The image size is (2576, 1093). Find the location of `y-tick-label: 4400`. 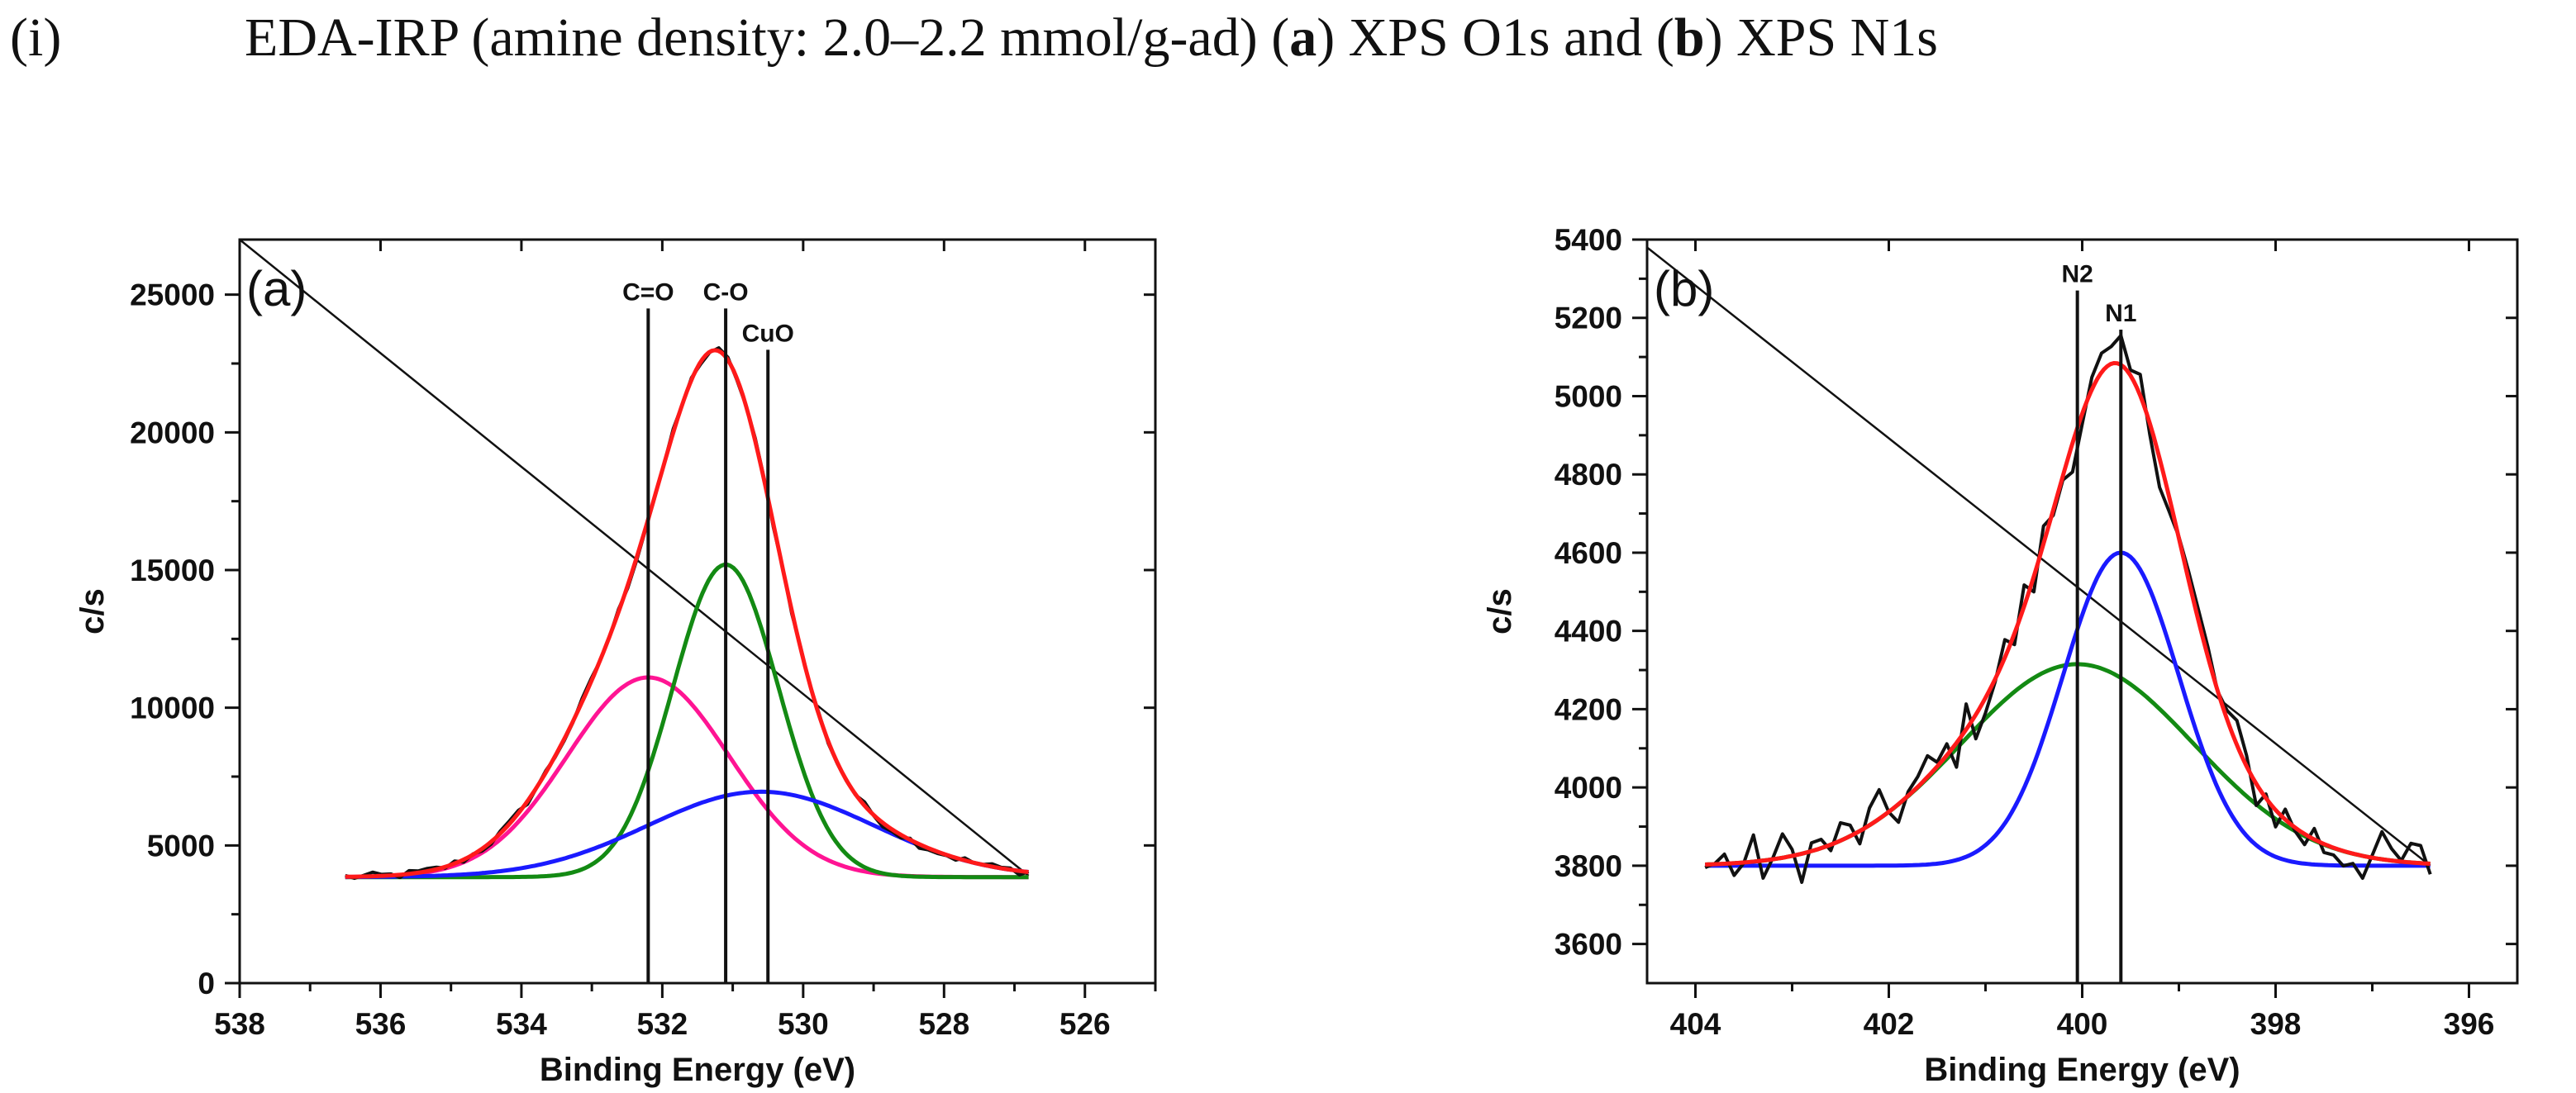

y-tick-label: 4400 is located at coordinates (1589, 632).